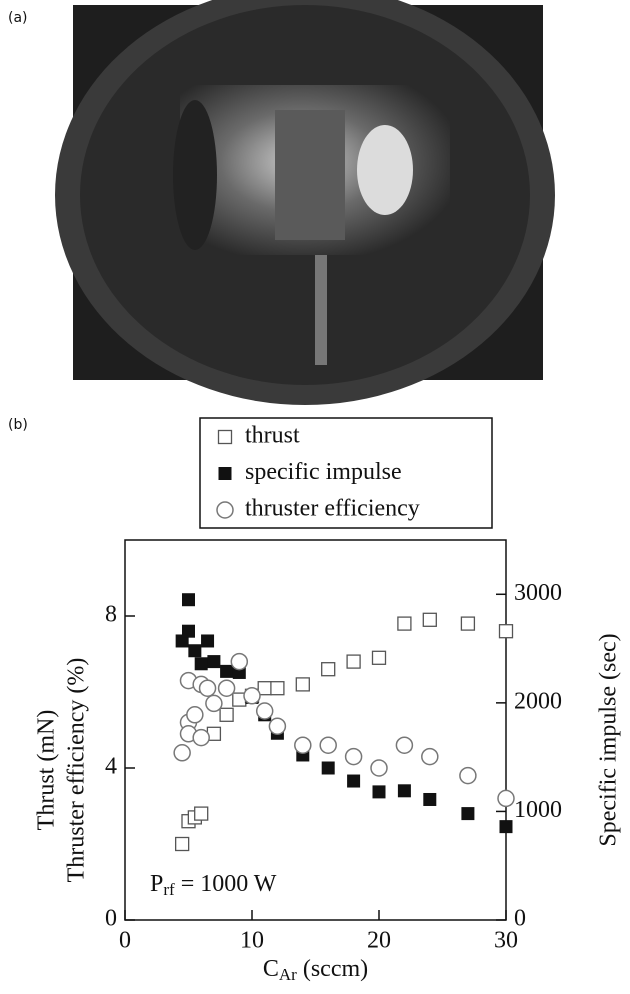  I want to click on y2-tick-label: 2000, so click(538, 701).